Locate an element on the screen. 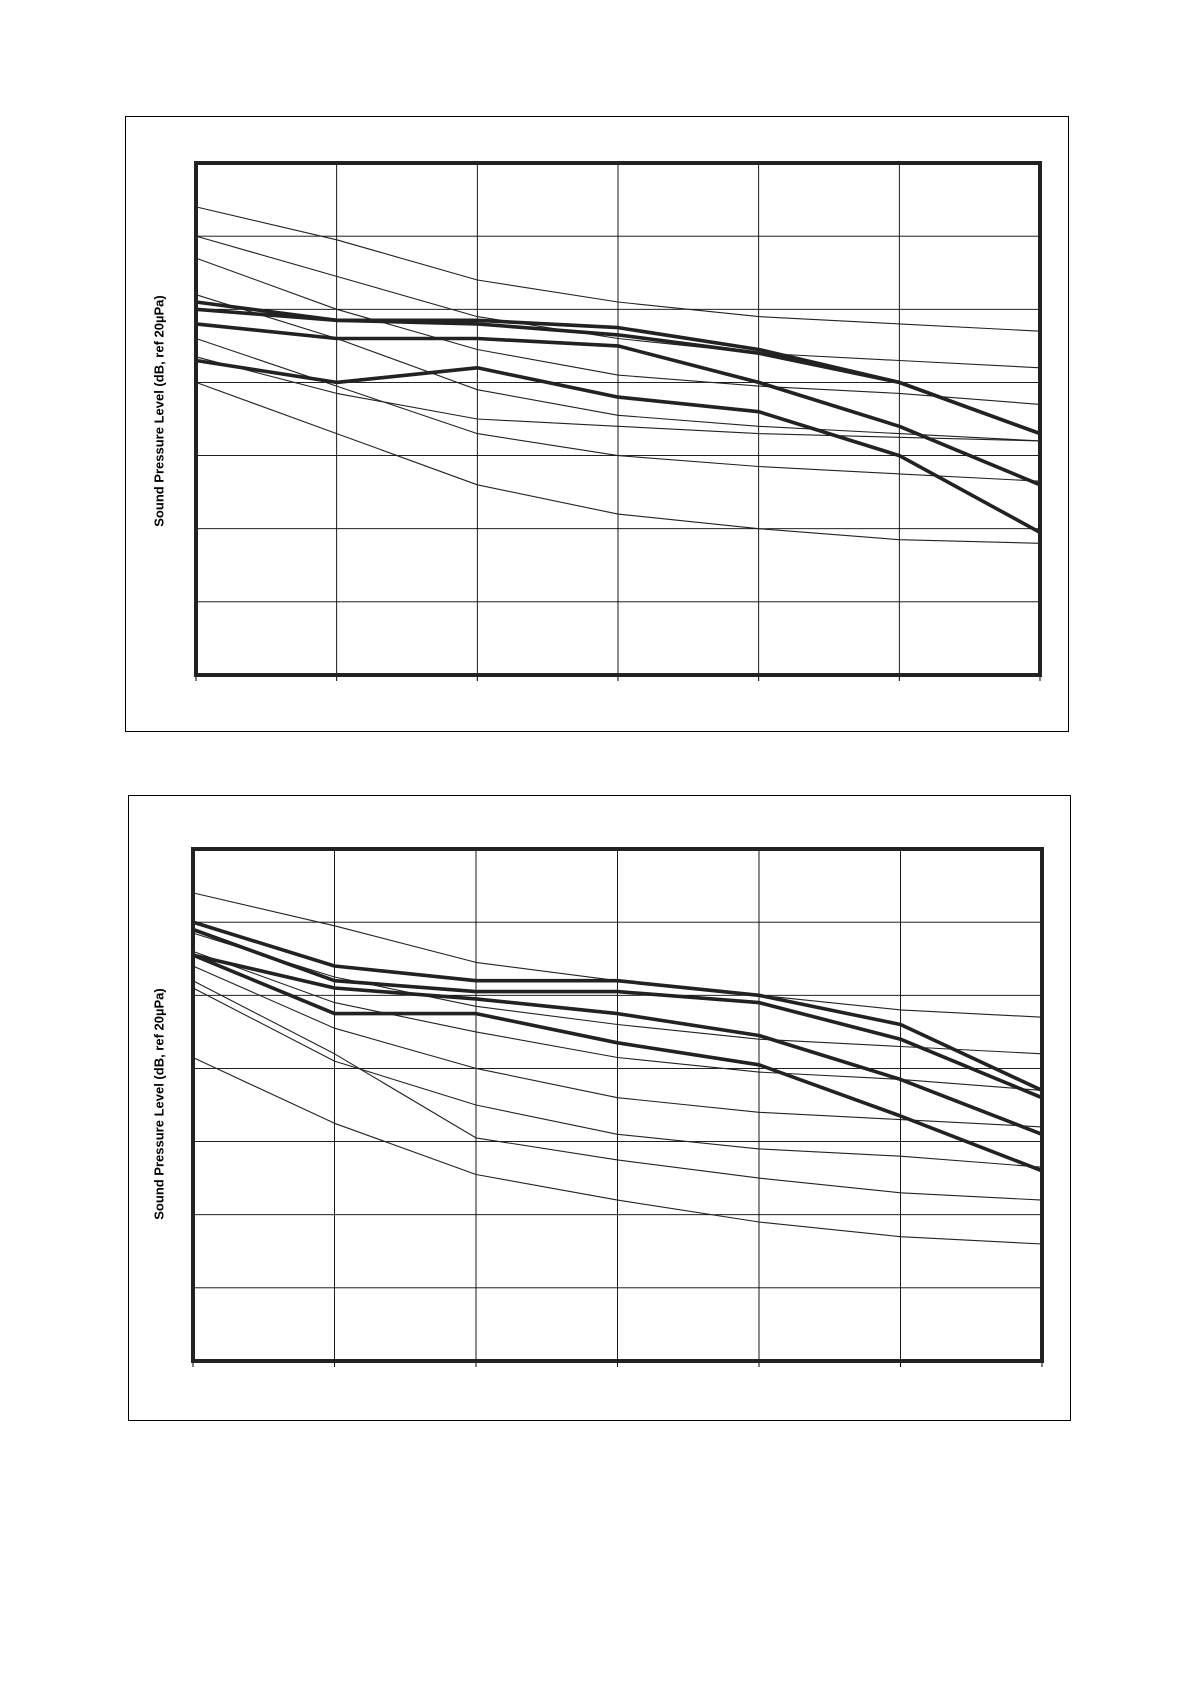  chart-1-y-axis-label: Sound Pressure Level (dB, ref 20µPa) is located at coordinates (159, 411).